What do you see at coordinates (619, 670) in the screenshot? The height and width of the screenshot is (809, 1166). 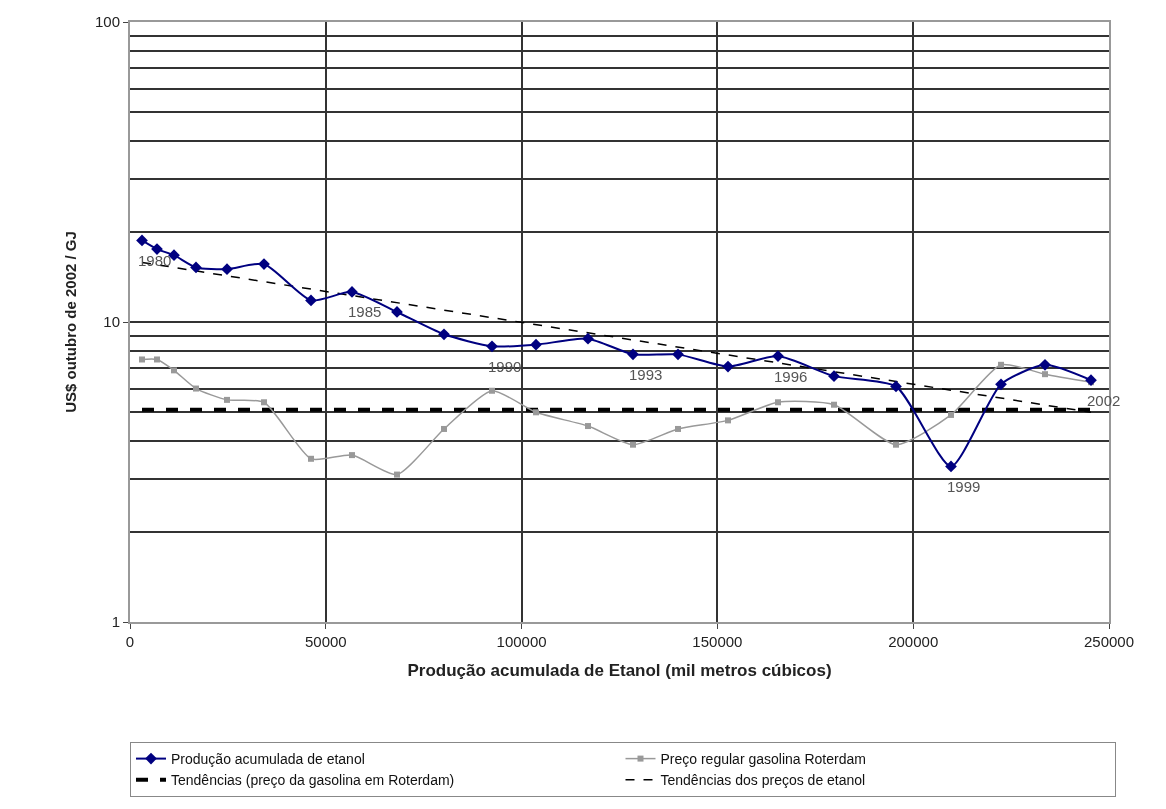 I see `x-axis-title: Produção acumulada de Etanol (mil metros cúbicos)` at bounding box center [619, 670].